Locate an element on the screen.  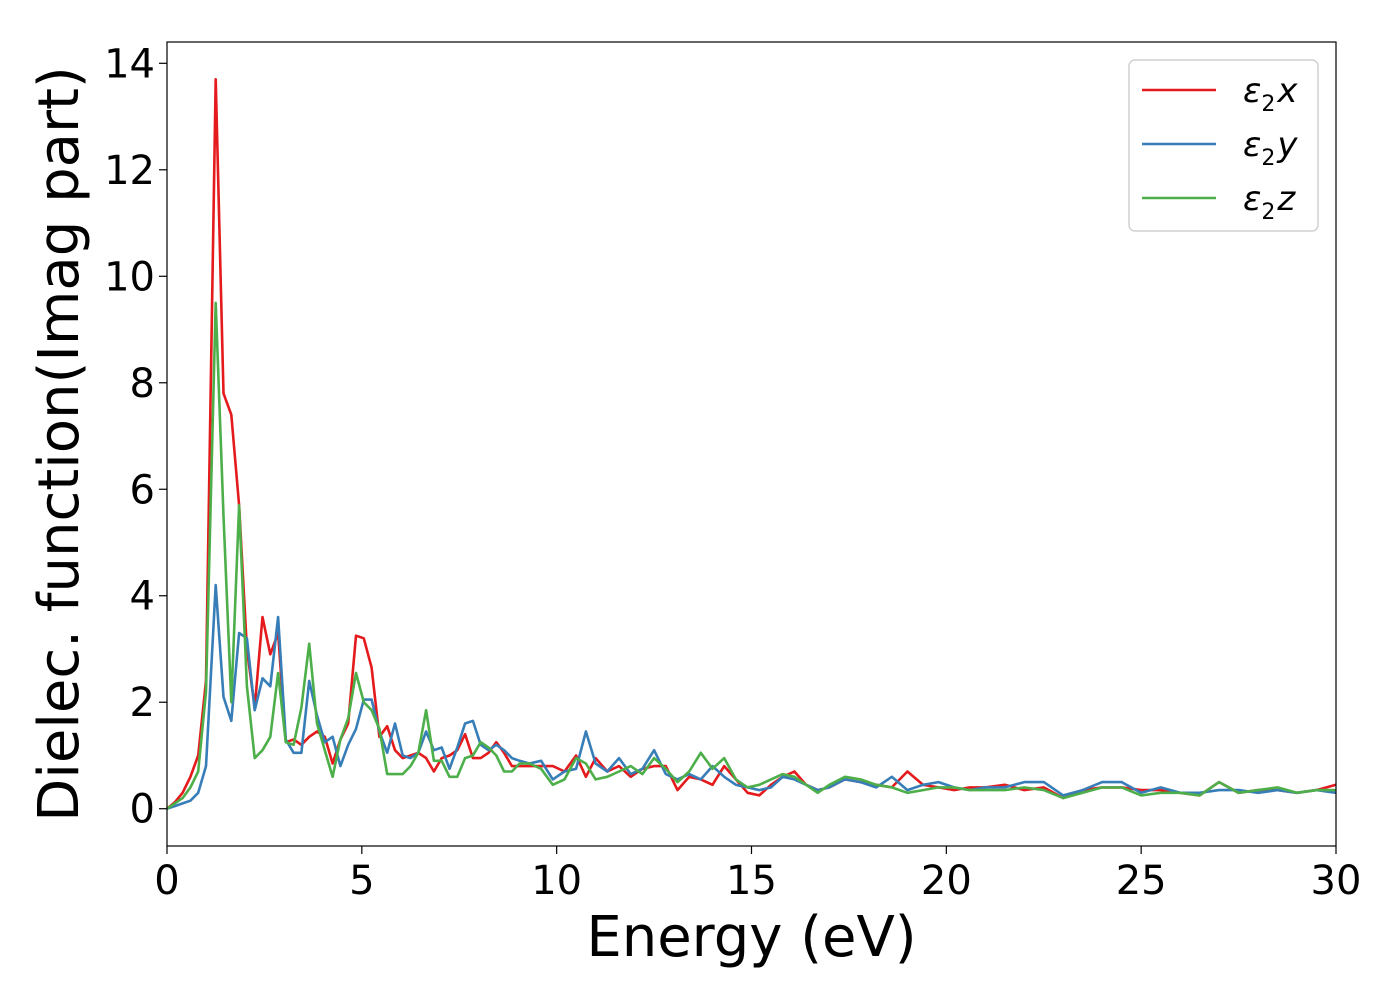
legend-label-variable: y is located at coordinates (1287, 145).